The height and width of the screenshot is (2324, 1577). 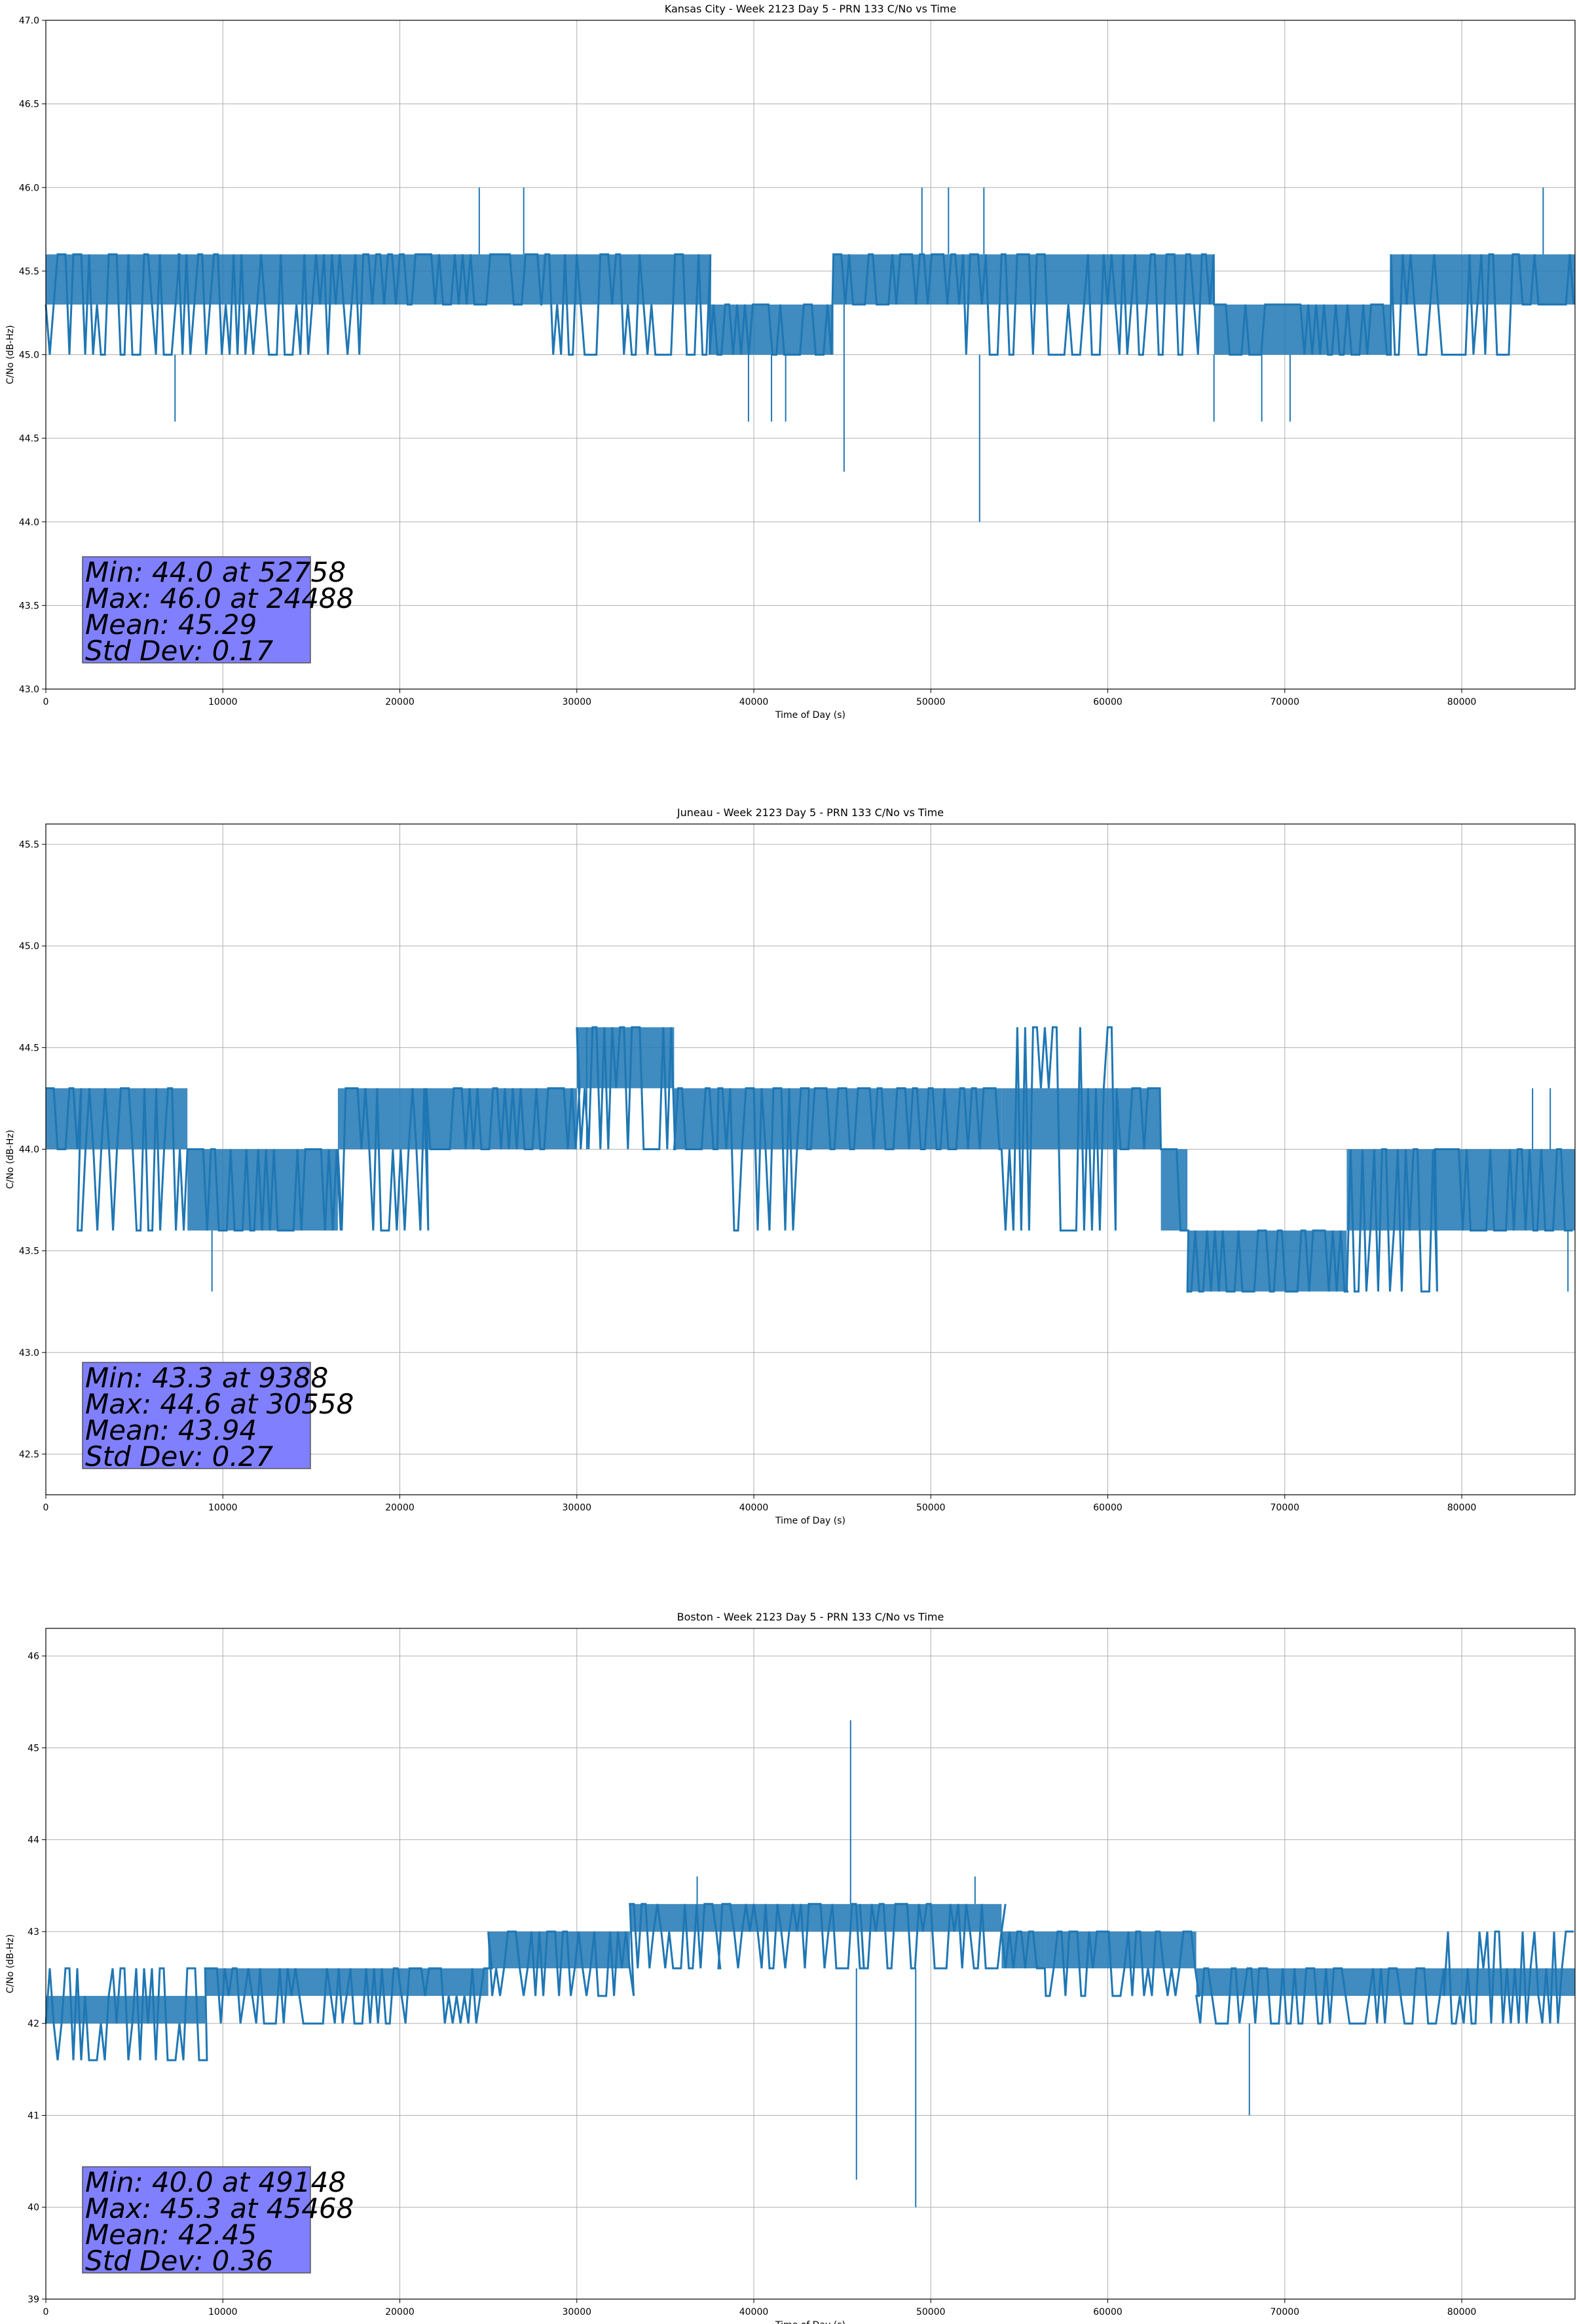 What do you see at coordinates (809, 1982) in the screenshot?
I see `series-line` at bounding box center [809, 1982].